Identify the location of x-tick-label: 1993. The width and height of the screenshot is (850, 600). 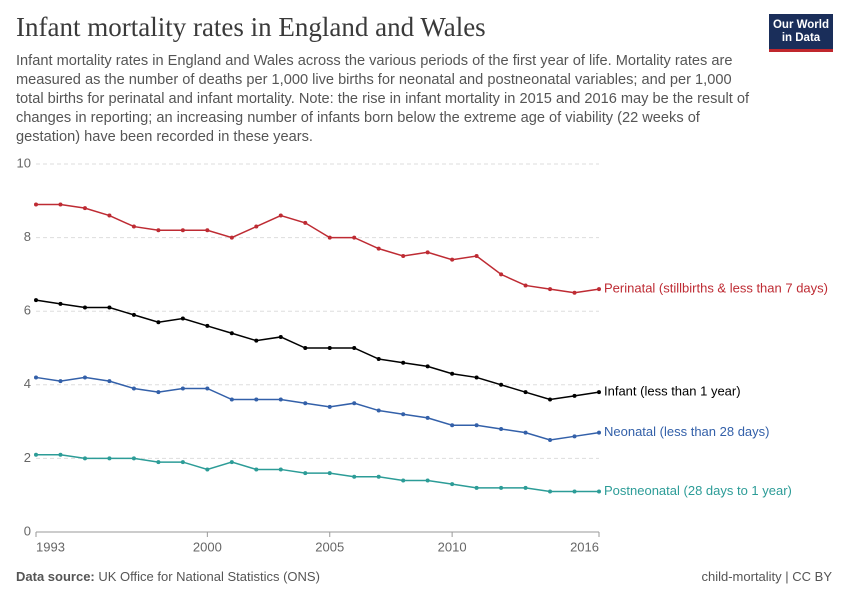
(50, 546).